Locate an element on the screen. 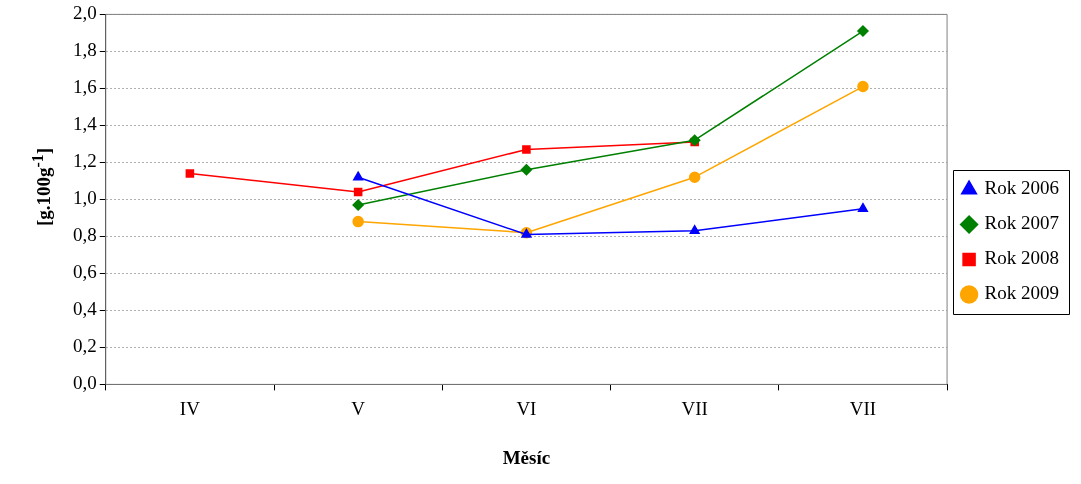 This screenshot has width=1081, height=484. y-tick-label: 1,2 is located at coordinates (85, 161).